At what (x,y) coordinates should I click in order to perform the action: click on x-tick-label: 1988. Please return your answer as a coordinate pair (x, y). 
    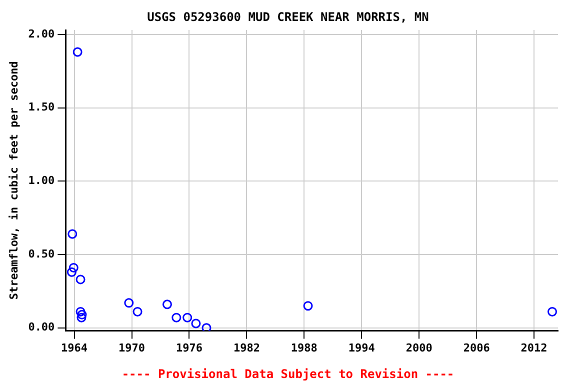
    Looking at the image, I should click on (304, 347).